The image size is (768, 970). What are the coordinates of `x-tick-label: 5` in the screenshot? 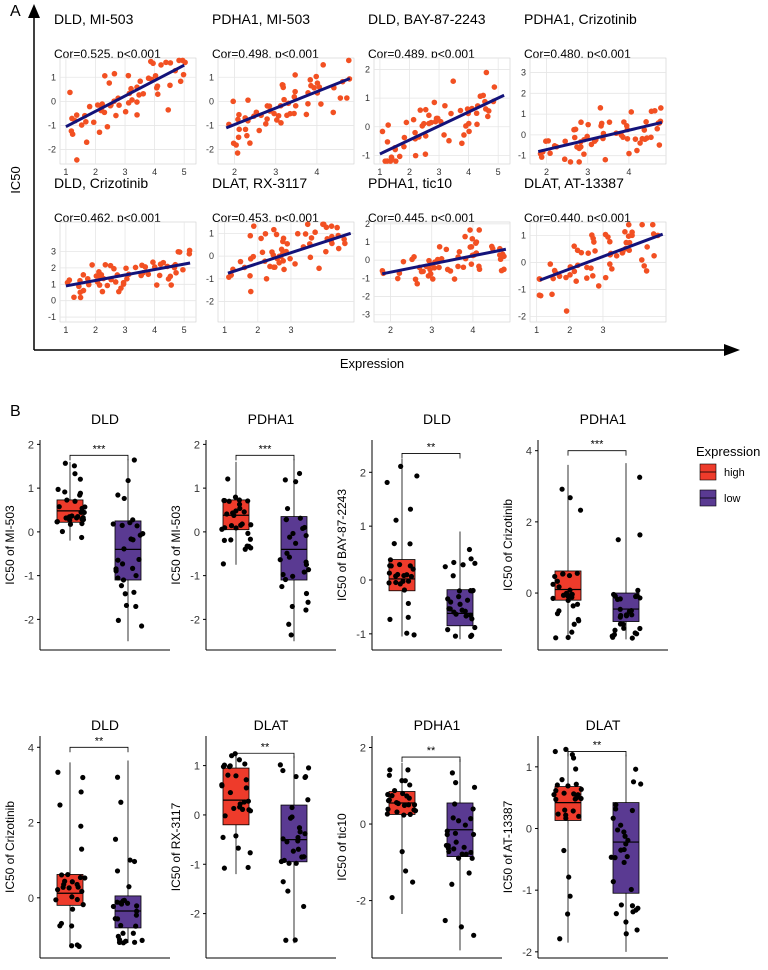 It's located at (184, 330).